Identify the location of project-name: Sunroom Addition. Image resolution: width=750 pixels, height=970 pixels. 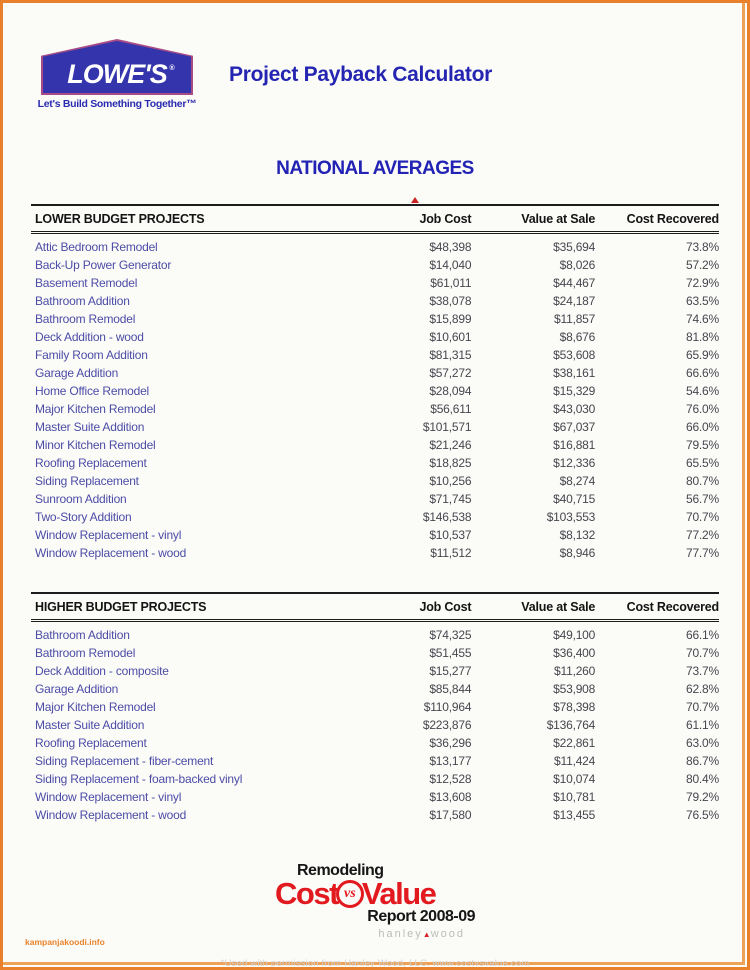
(81, 499).